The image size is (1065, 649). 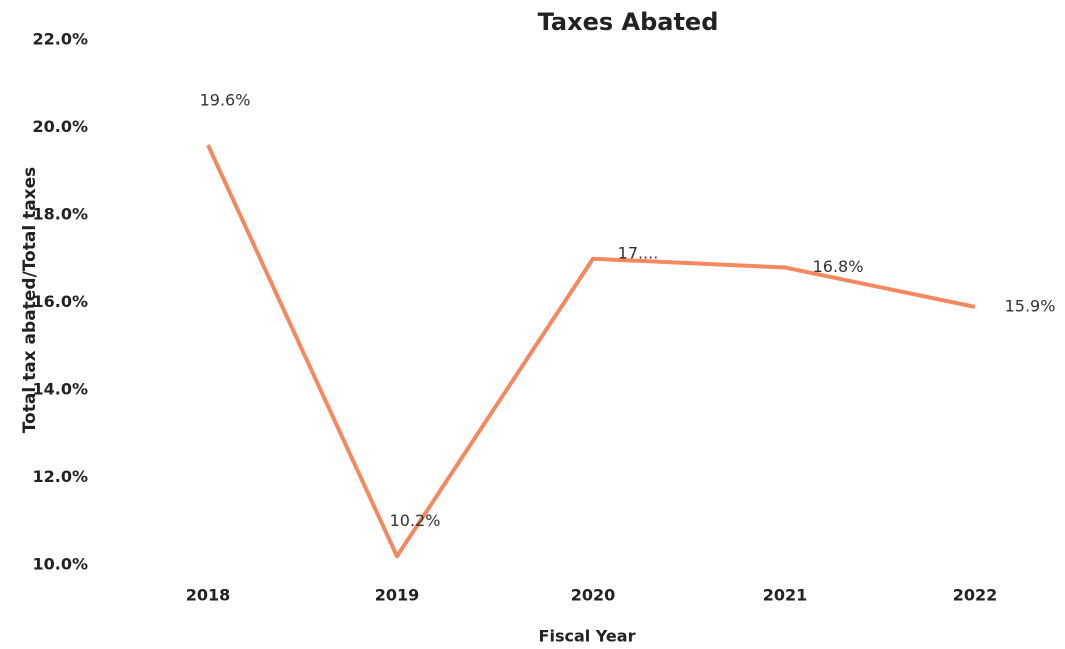 I want to click on y-axis-title: Total tax abated/Total taxes, so click(x=30, y=300).